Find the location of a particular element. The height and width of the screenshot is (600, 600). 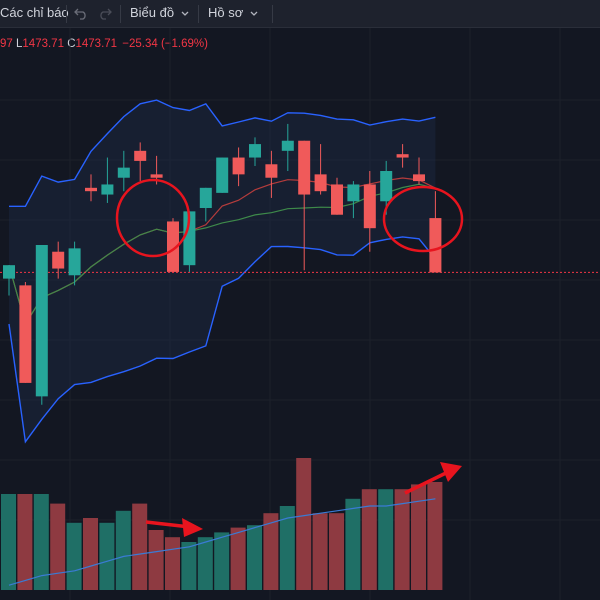

redo-button is located at coordinates (105, 14).